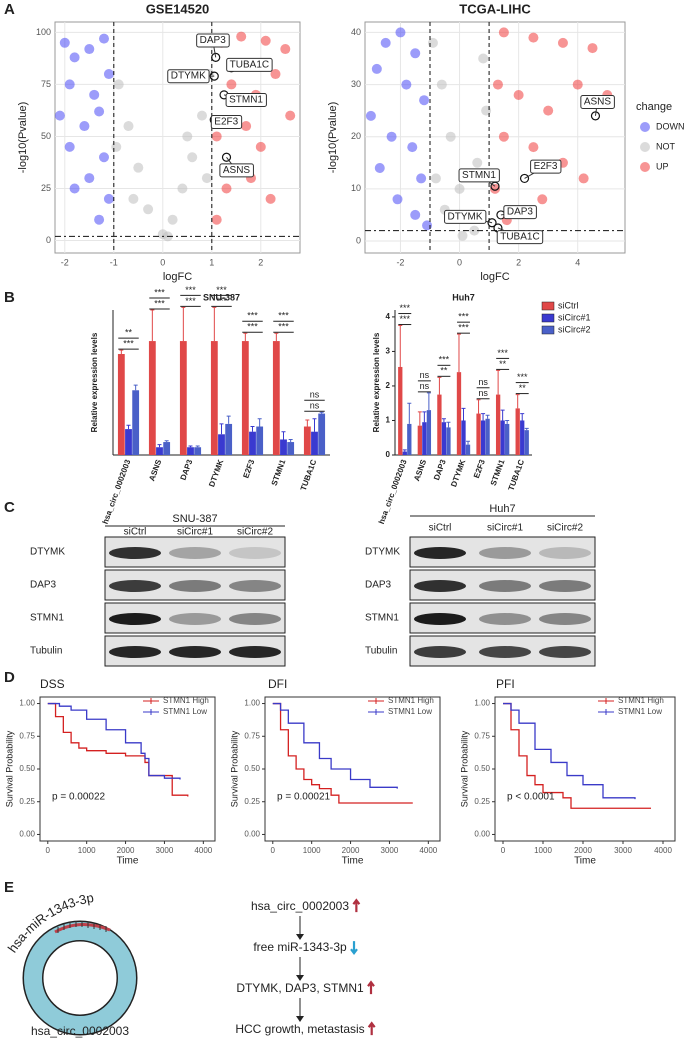  I want to click on plot-background, so click(177, 137).